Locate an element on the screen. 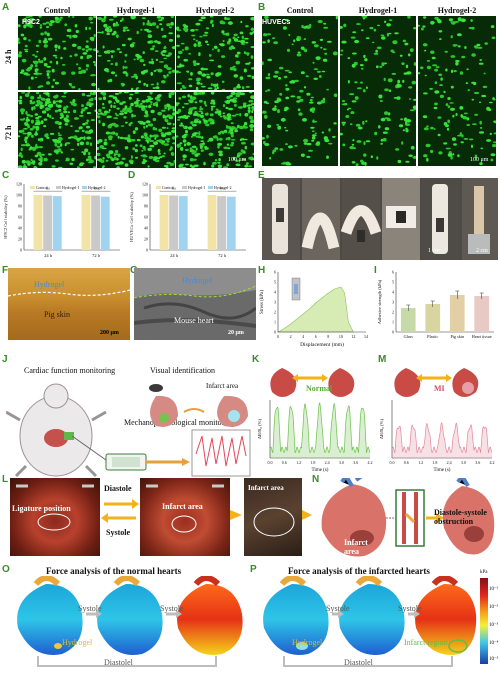  panel-n-letter: N is located at coordinates (316, 479).